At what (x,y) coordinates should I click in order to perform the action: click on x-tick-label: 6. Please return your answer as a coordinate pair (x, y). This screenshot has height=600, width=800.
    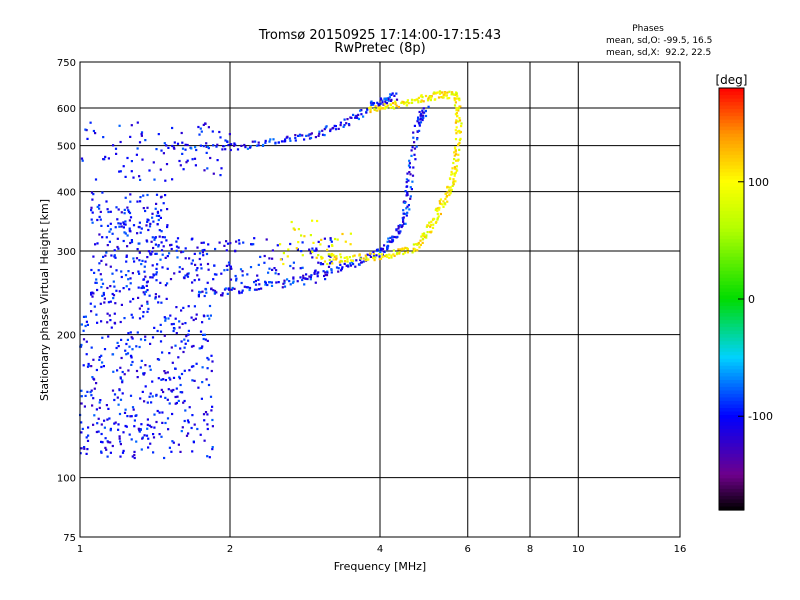
    Looking at the image, I should click on (468, 549).